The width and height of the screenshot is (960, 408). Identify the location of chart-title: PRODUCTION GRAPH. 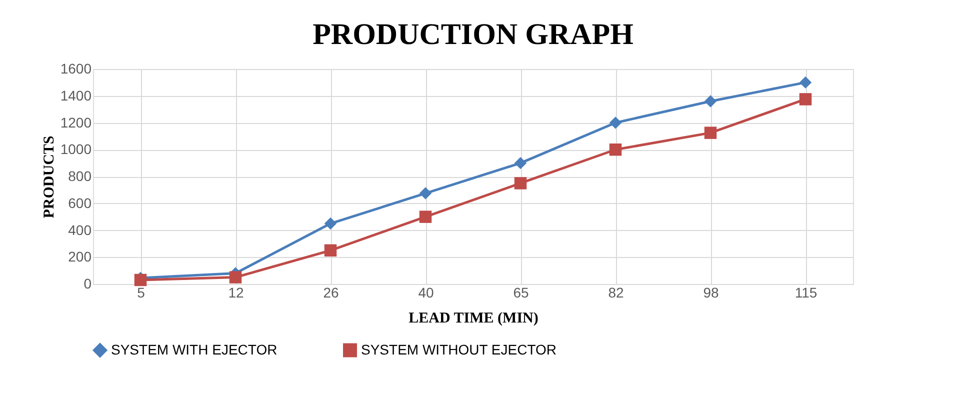
(473, 34).